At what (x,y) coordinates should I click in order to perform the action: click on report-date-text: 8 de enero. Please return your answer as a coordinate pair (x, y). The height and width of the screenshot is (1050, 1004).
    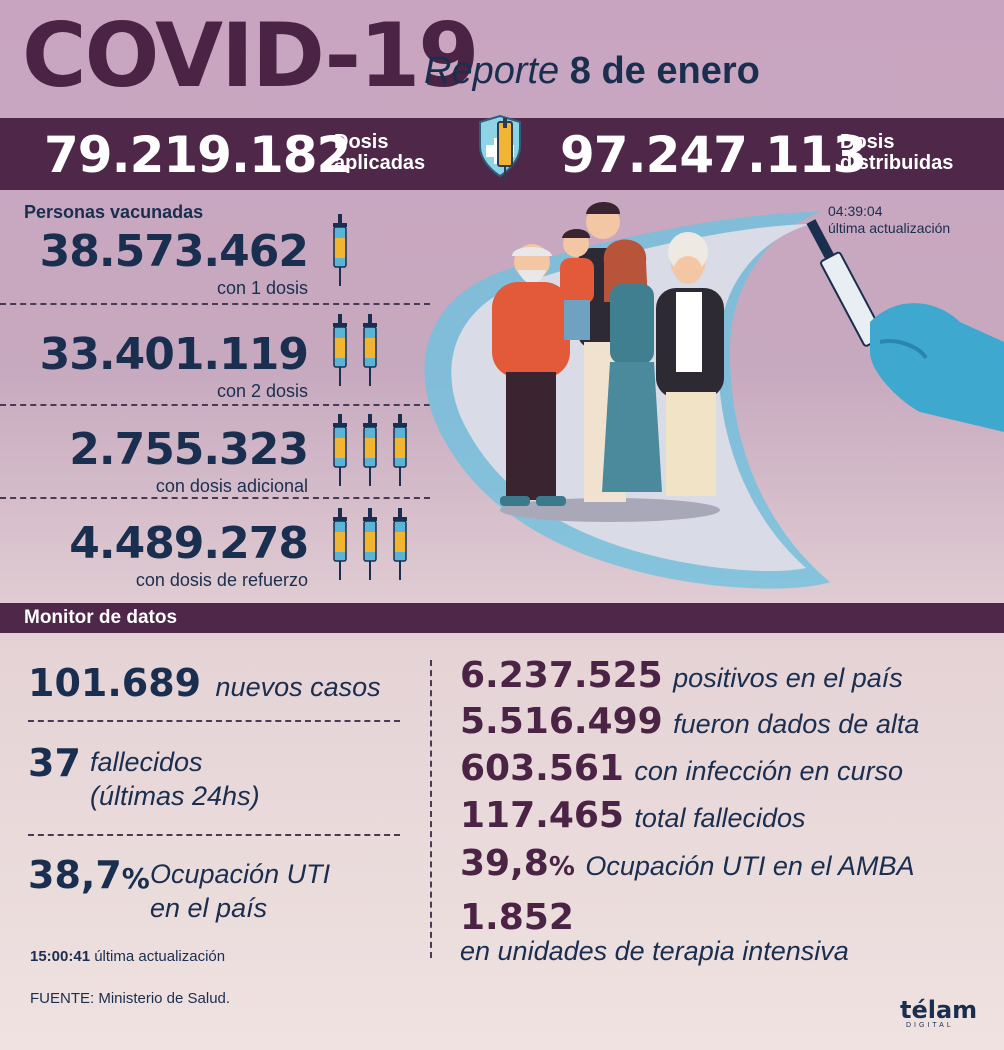
    Looking at the image, I should click on (664, 71).